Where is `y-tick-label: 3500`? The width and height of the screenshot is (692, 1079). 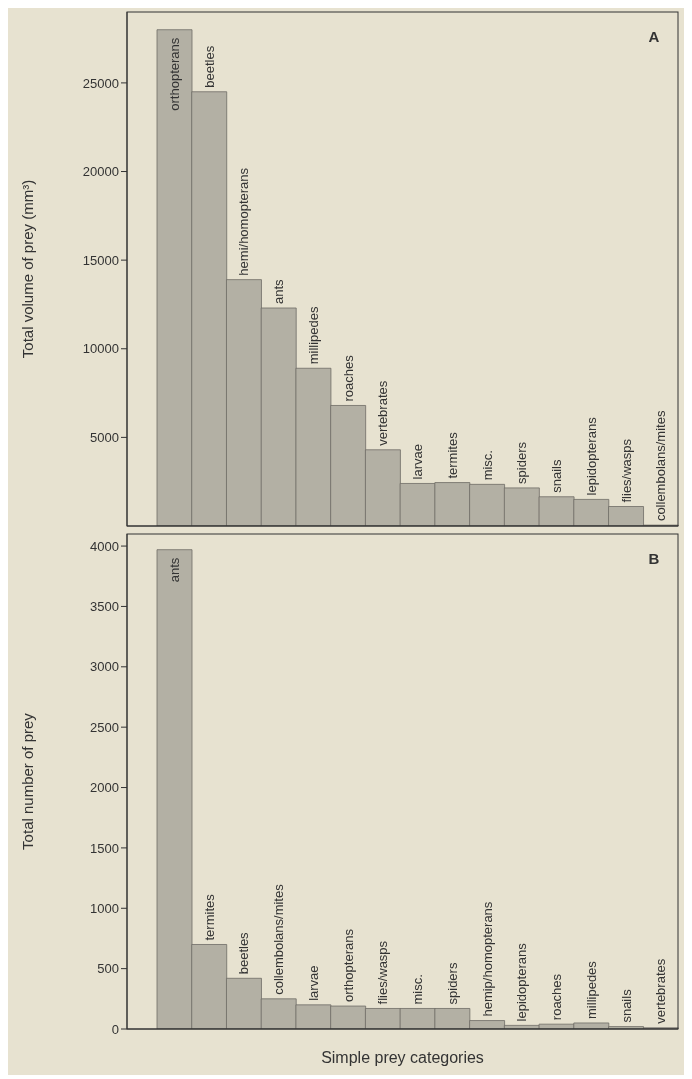
y-tick-label: 3500 is located at coordinates (104, 607).